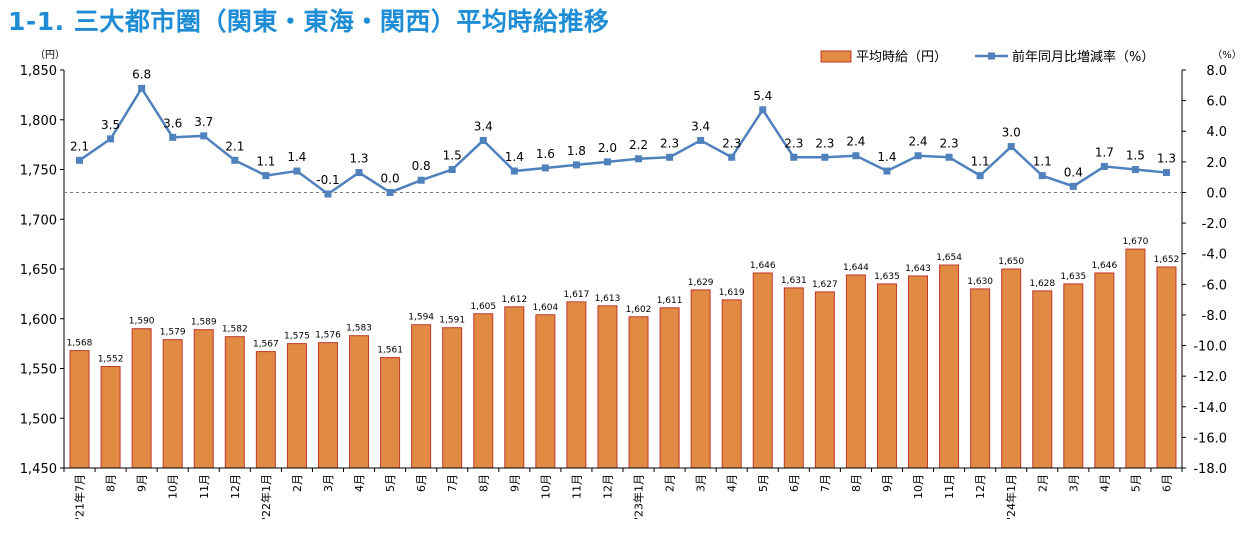 Image resolution: width=1248 pixels, height=556 pixels. Describe the element at coordinates (1073, 172) in the screenshot. I see `growth-rate-value-label: 0.4` at that location.